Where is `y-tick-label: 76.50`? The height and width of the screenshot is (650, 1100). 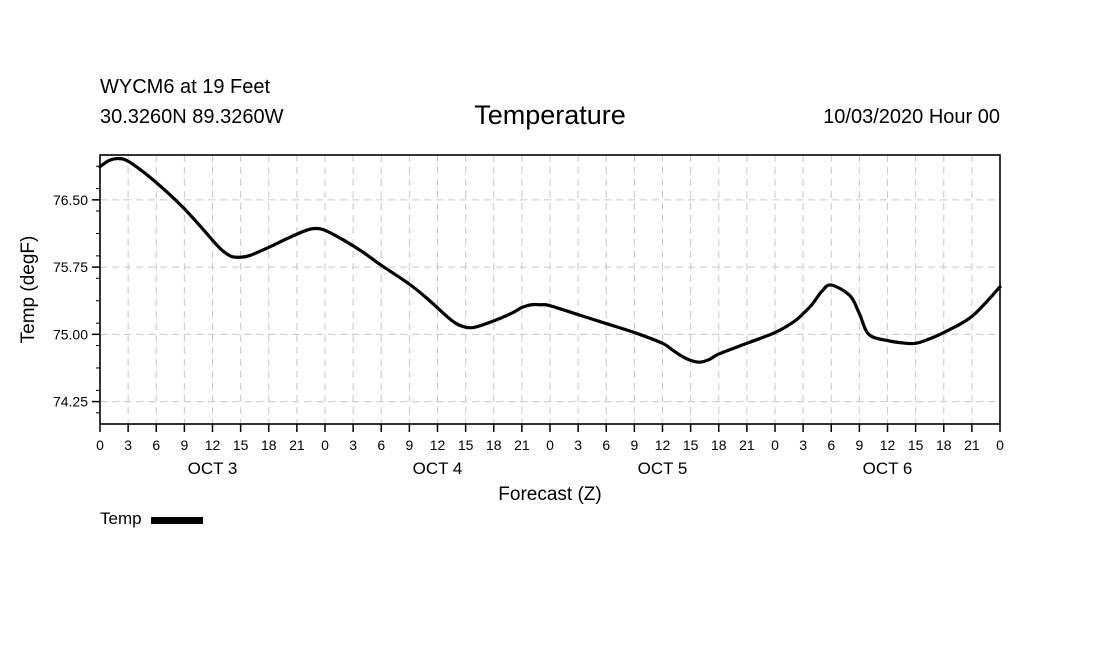
y-tick-label: 76.50 is located at coordinates (70, 200).